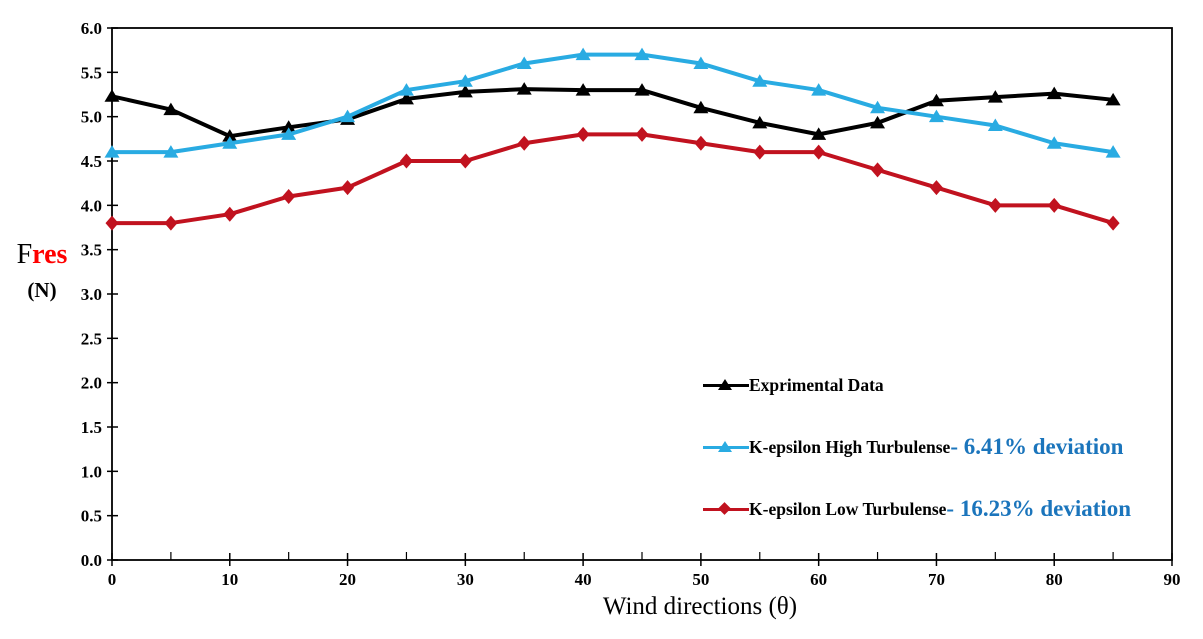 The width and height of the screenshot is (1203, 639). I want to click on x-tick-label: 80, so click(1054, 579).